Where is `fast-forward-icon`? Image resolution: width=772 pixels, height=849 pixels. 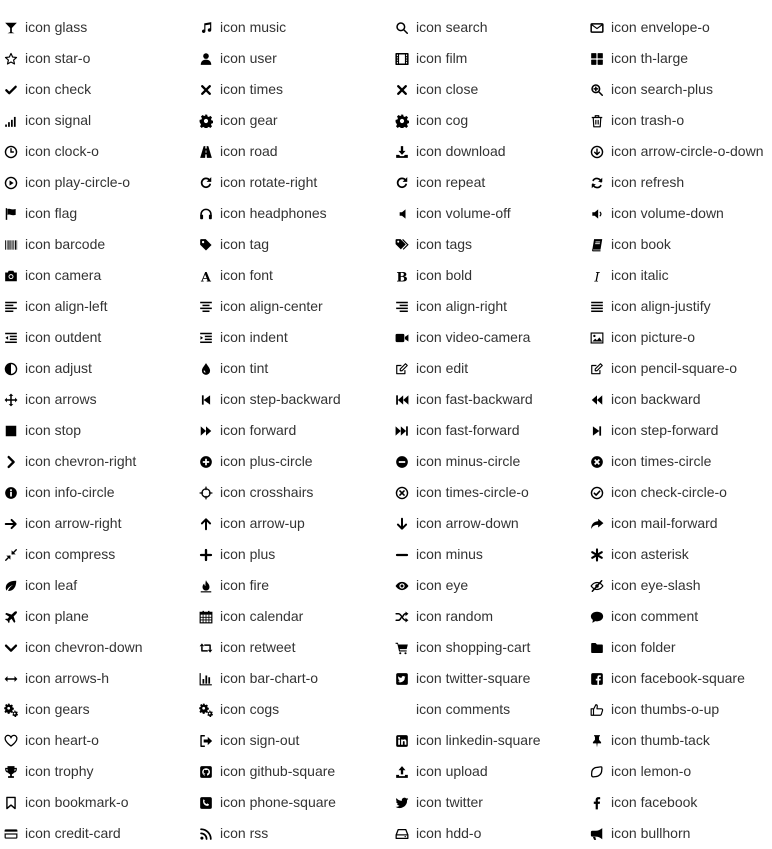
fast-forward-icon is located at coordinates (402, 431).